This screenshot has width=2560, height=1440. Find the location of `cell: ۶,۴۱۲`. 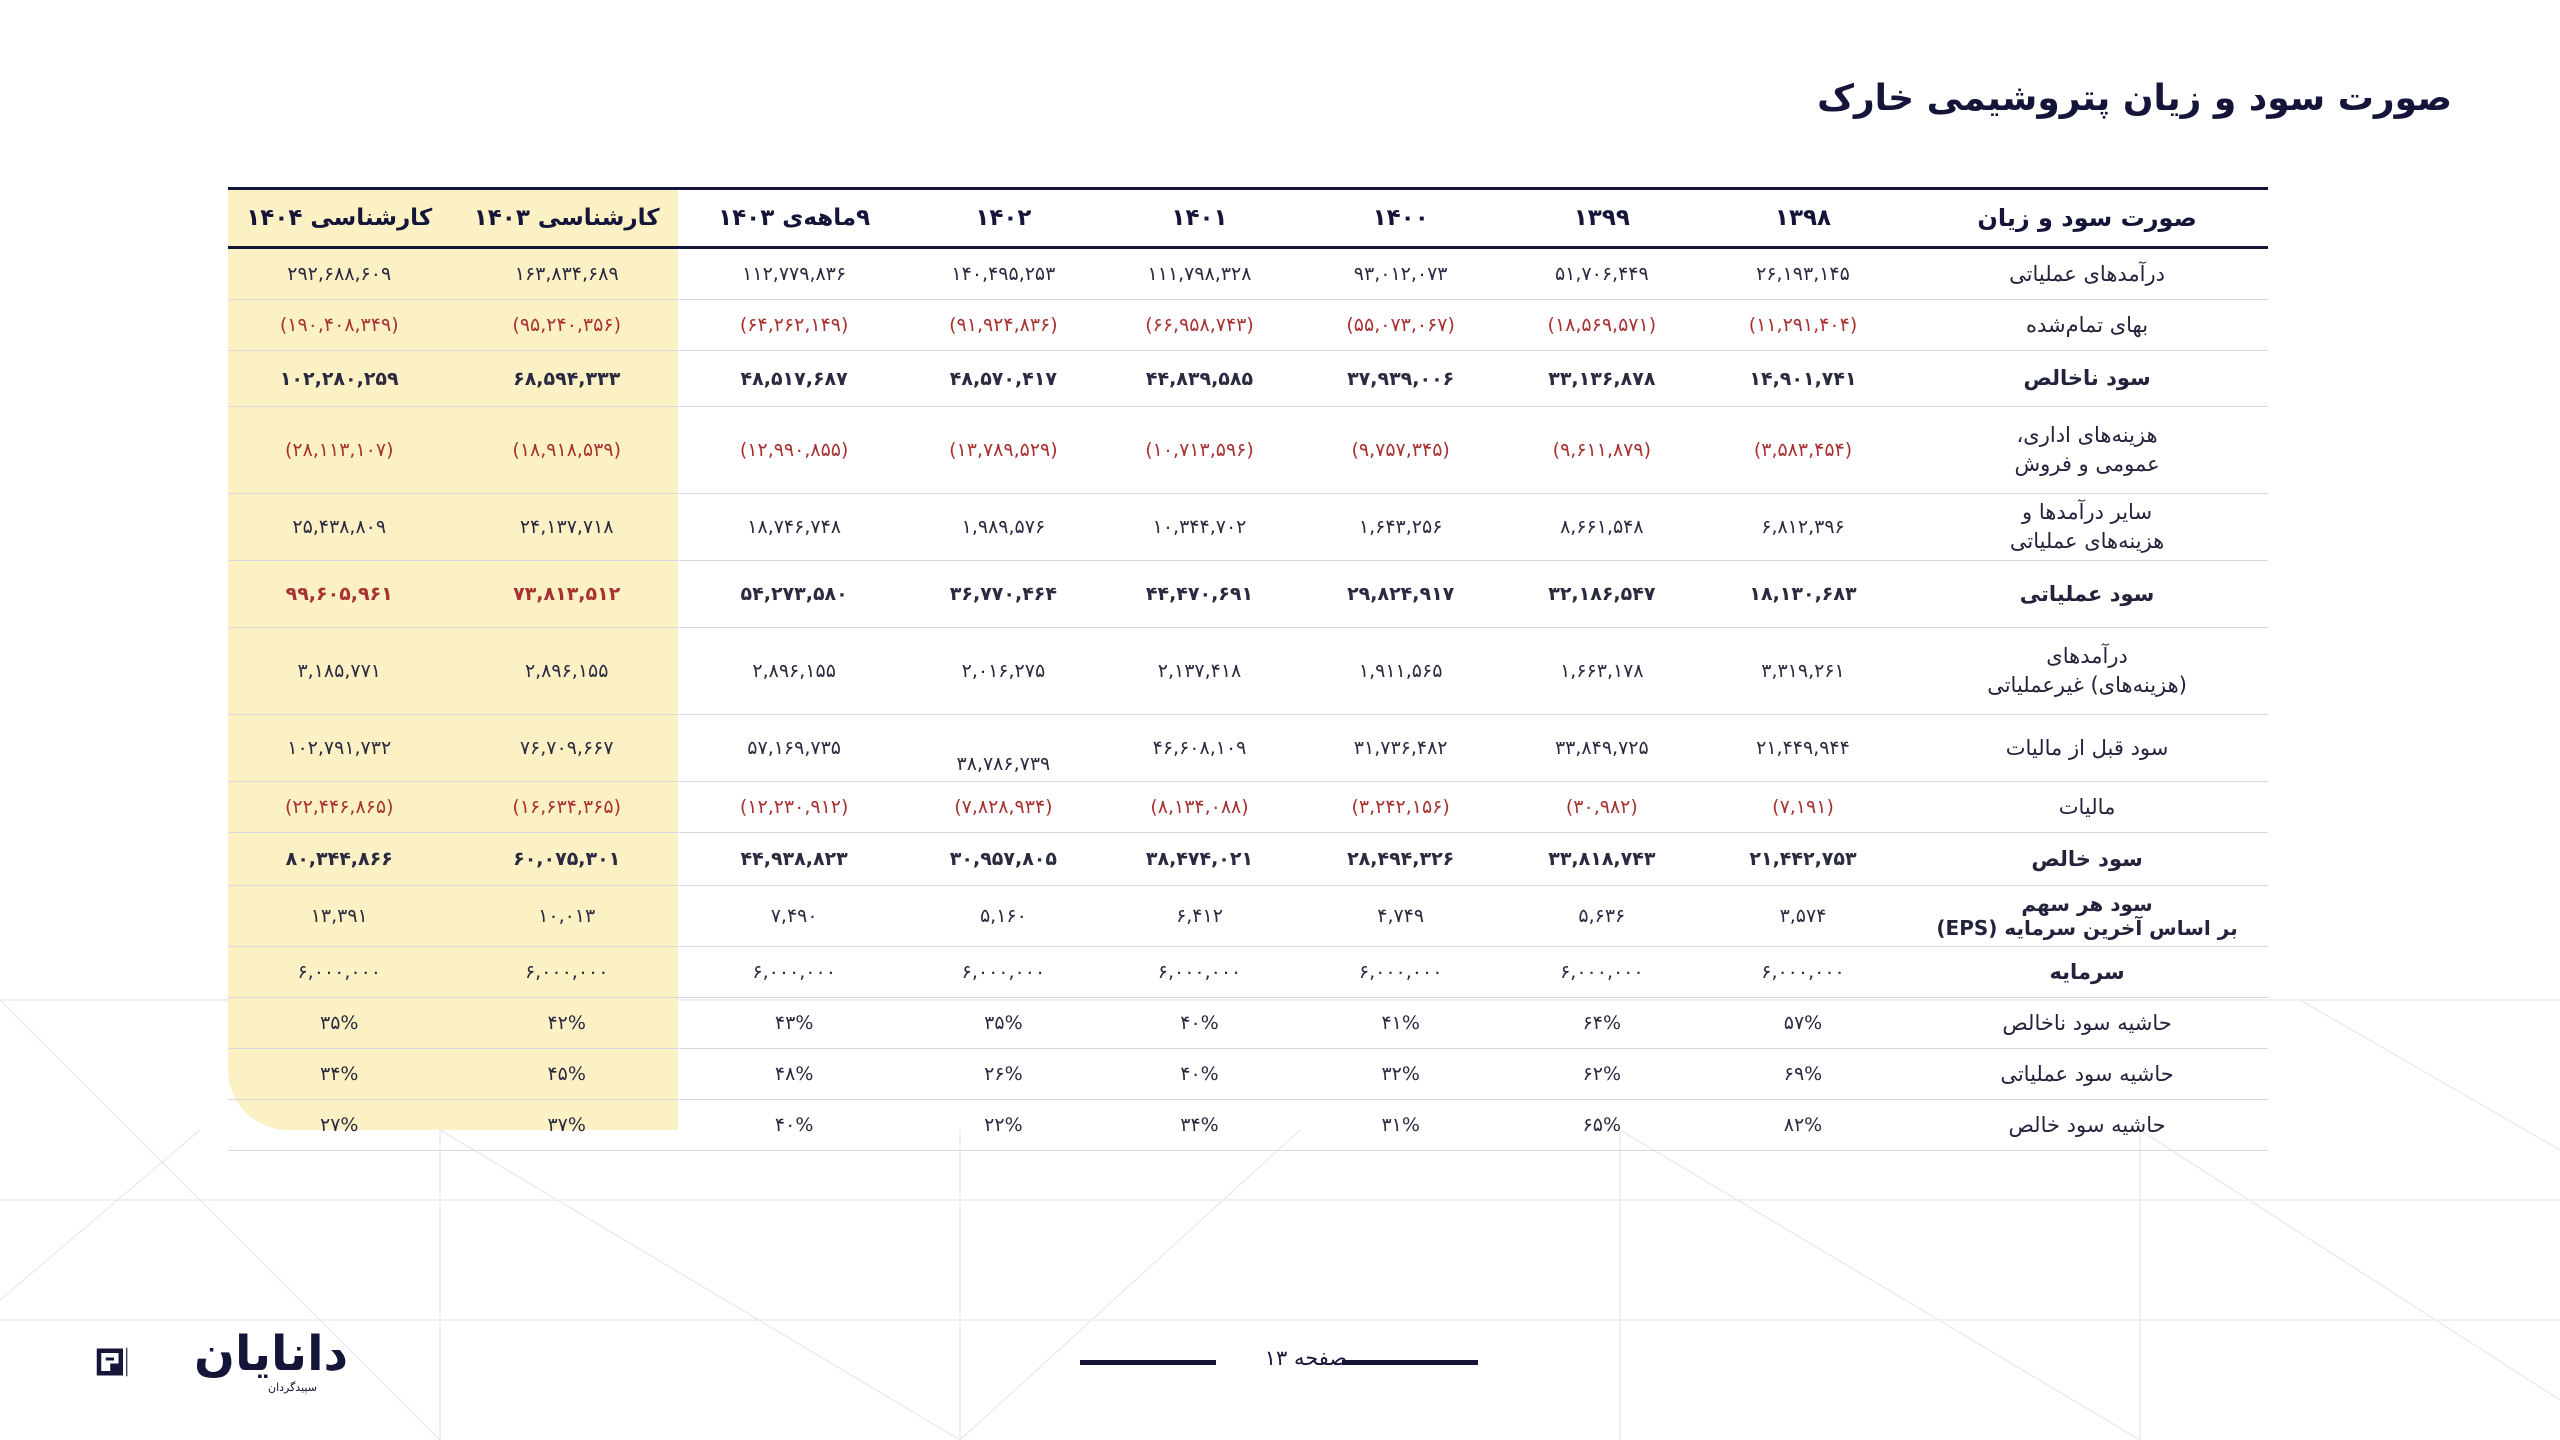

cell: ۶,۴۱۲ is located at coordinates (1199, 916).